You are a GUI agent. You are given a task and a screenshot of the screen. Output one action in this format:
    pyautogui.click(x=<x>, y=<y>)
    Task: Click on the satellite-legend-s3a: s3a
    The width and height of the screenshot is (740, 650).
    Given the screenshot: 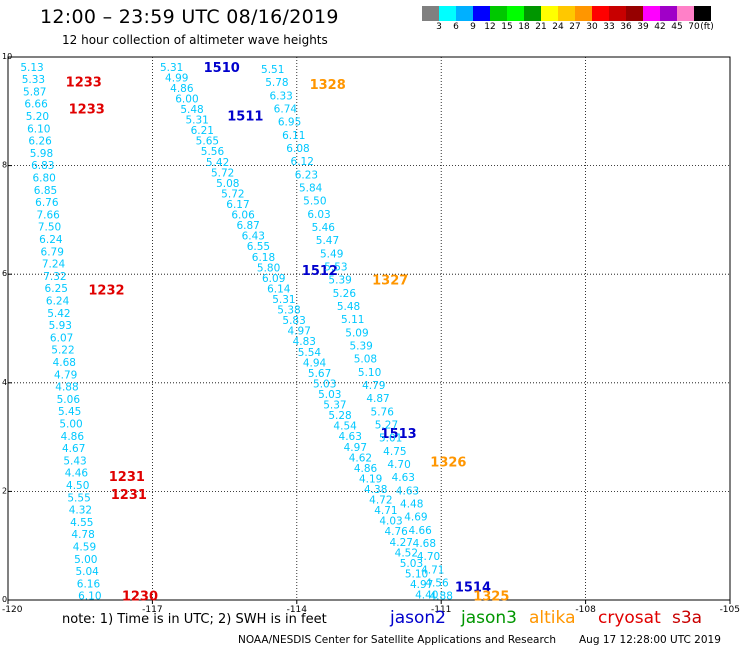 What is the action you would take?
    pyautogui.click(x=687, y=618)
    